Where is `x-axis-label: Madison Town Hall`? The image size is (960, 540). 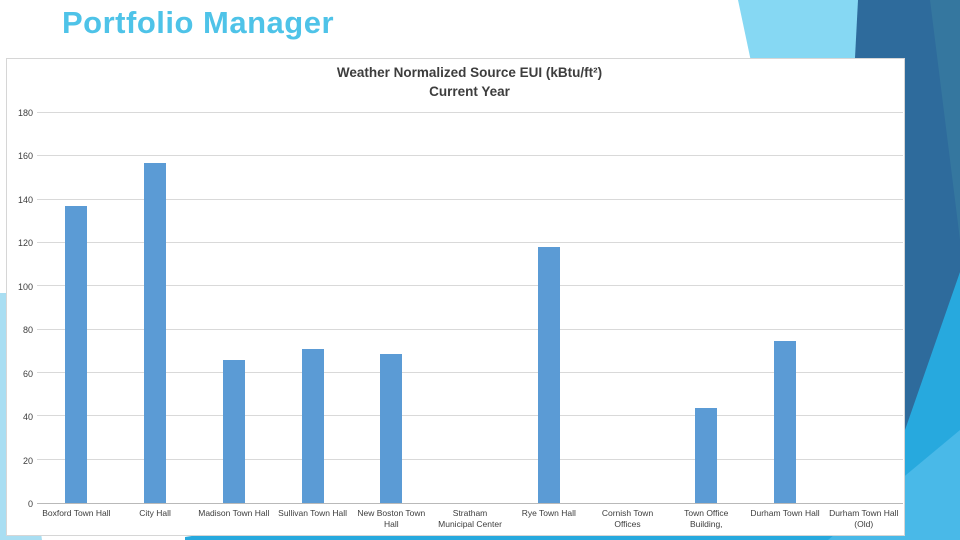
x-axis-label: Madison Town Hall is located at coordinates (234, 513).